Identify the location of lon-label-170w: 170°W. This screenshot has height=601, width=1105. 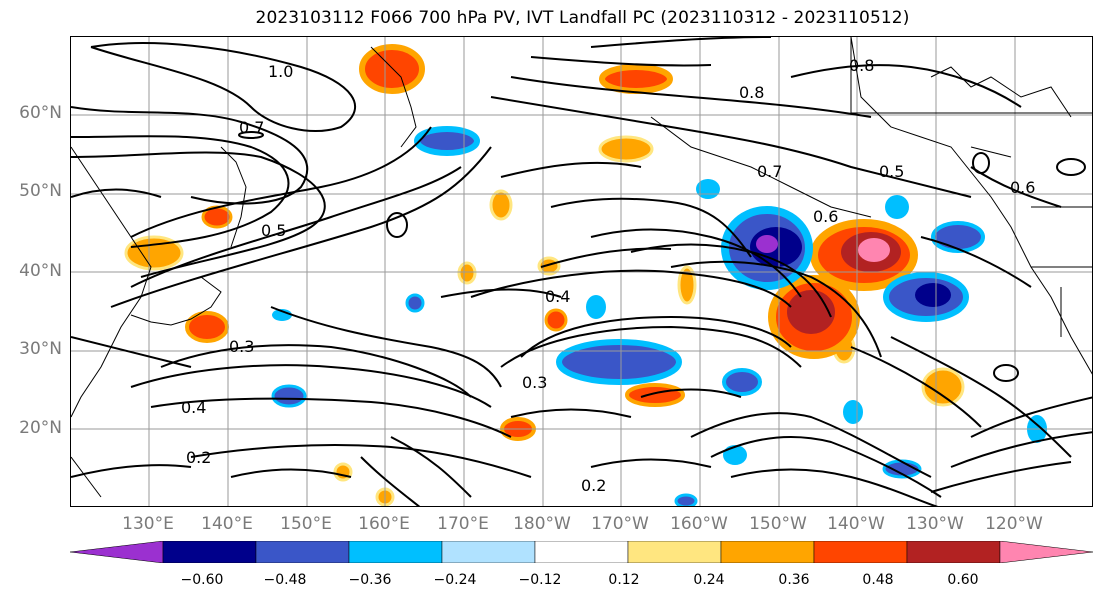
(620, 524).